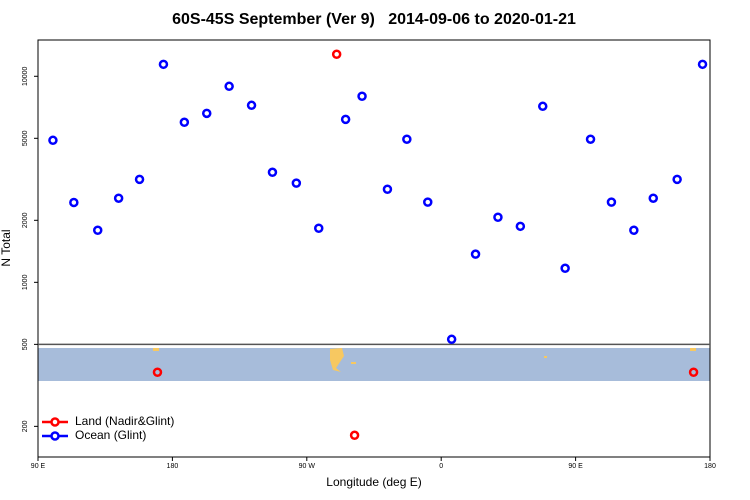 The image size is (750, 500). What do you see at coordinates (25, 76) in the screenshot?
I see `y-tick-label: 10000` at bounding box center [25, 76].